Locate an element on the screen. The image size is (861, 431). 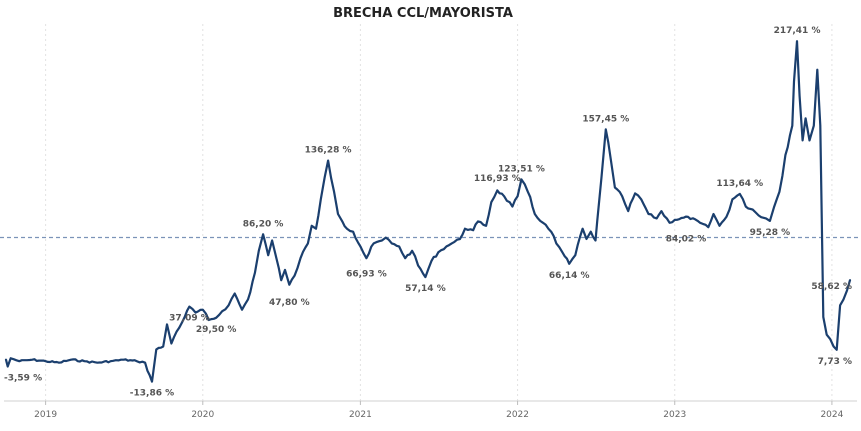
data-label: -13,86 % is located at coordinates (152, 394).